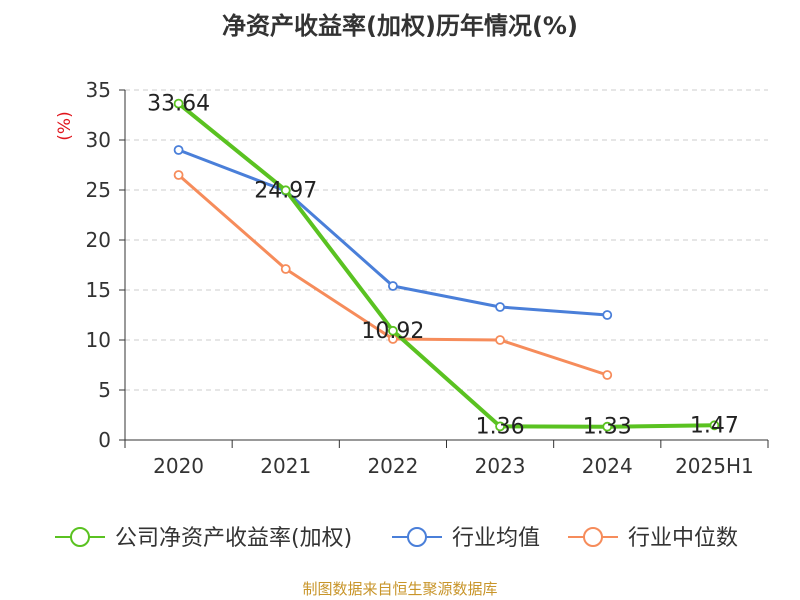  What do you see at coordinates (104, 390) in the screenshot?
I see `y-tick-label: 5` at bounding box center [104, 390].